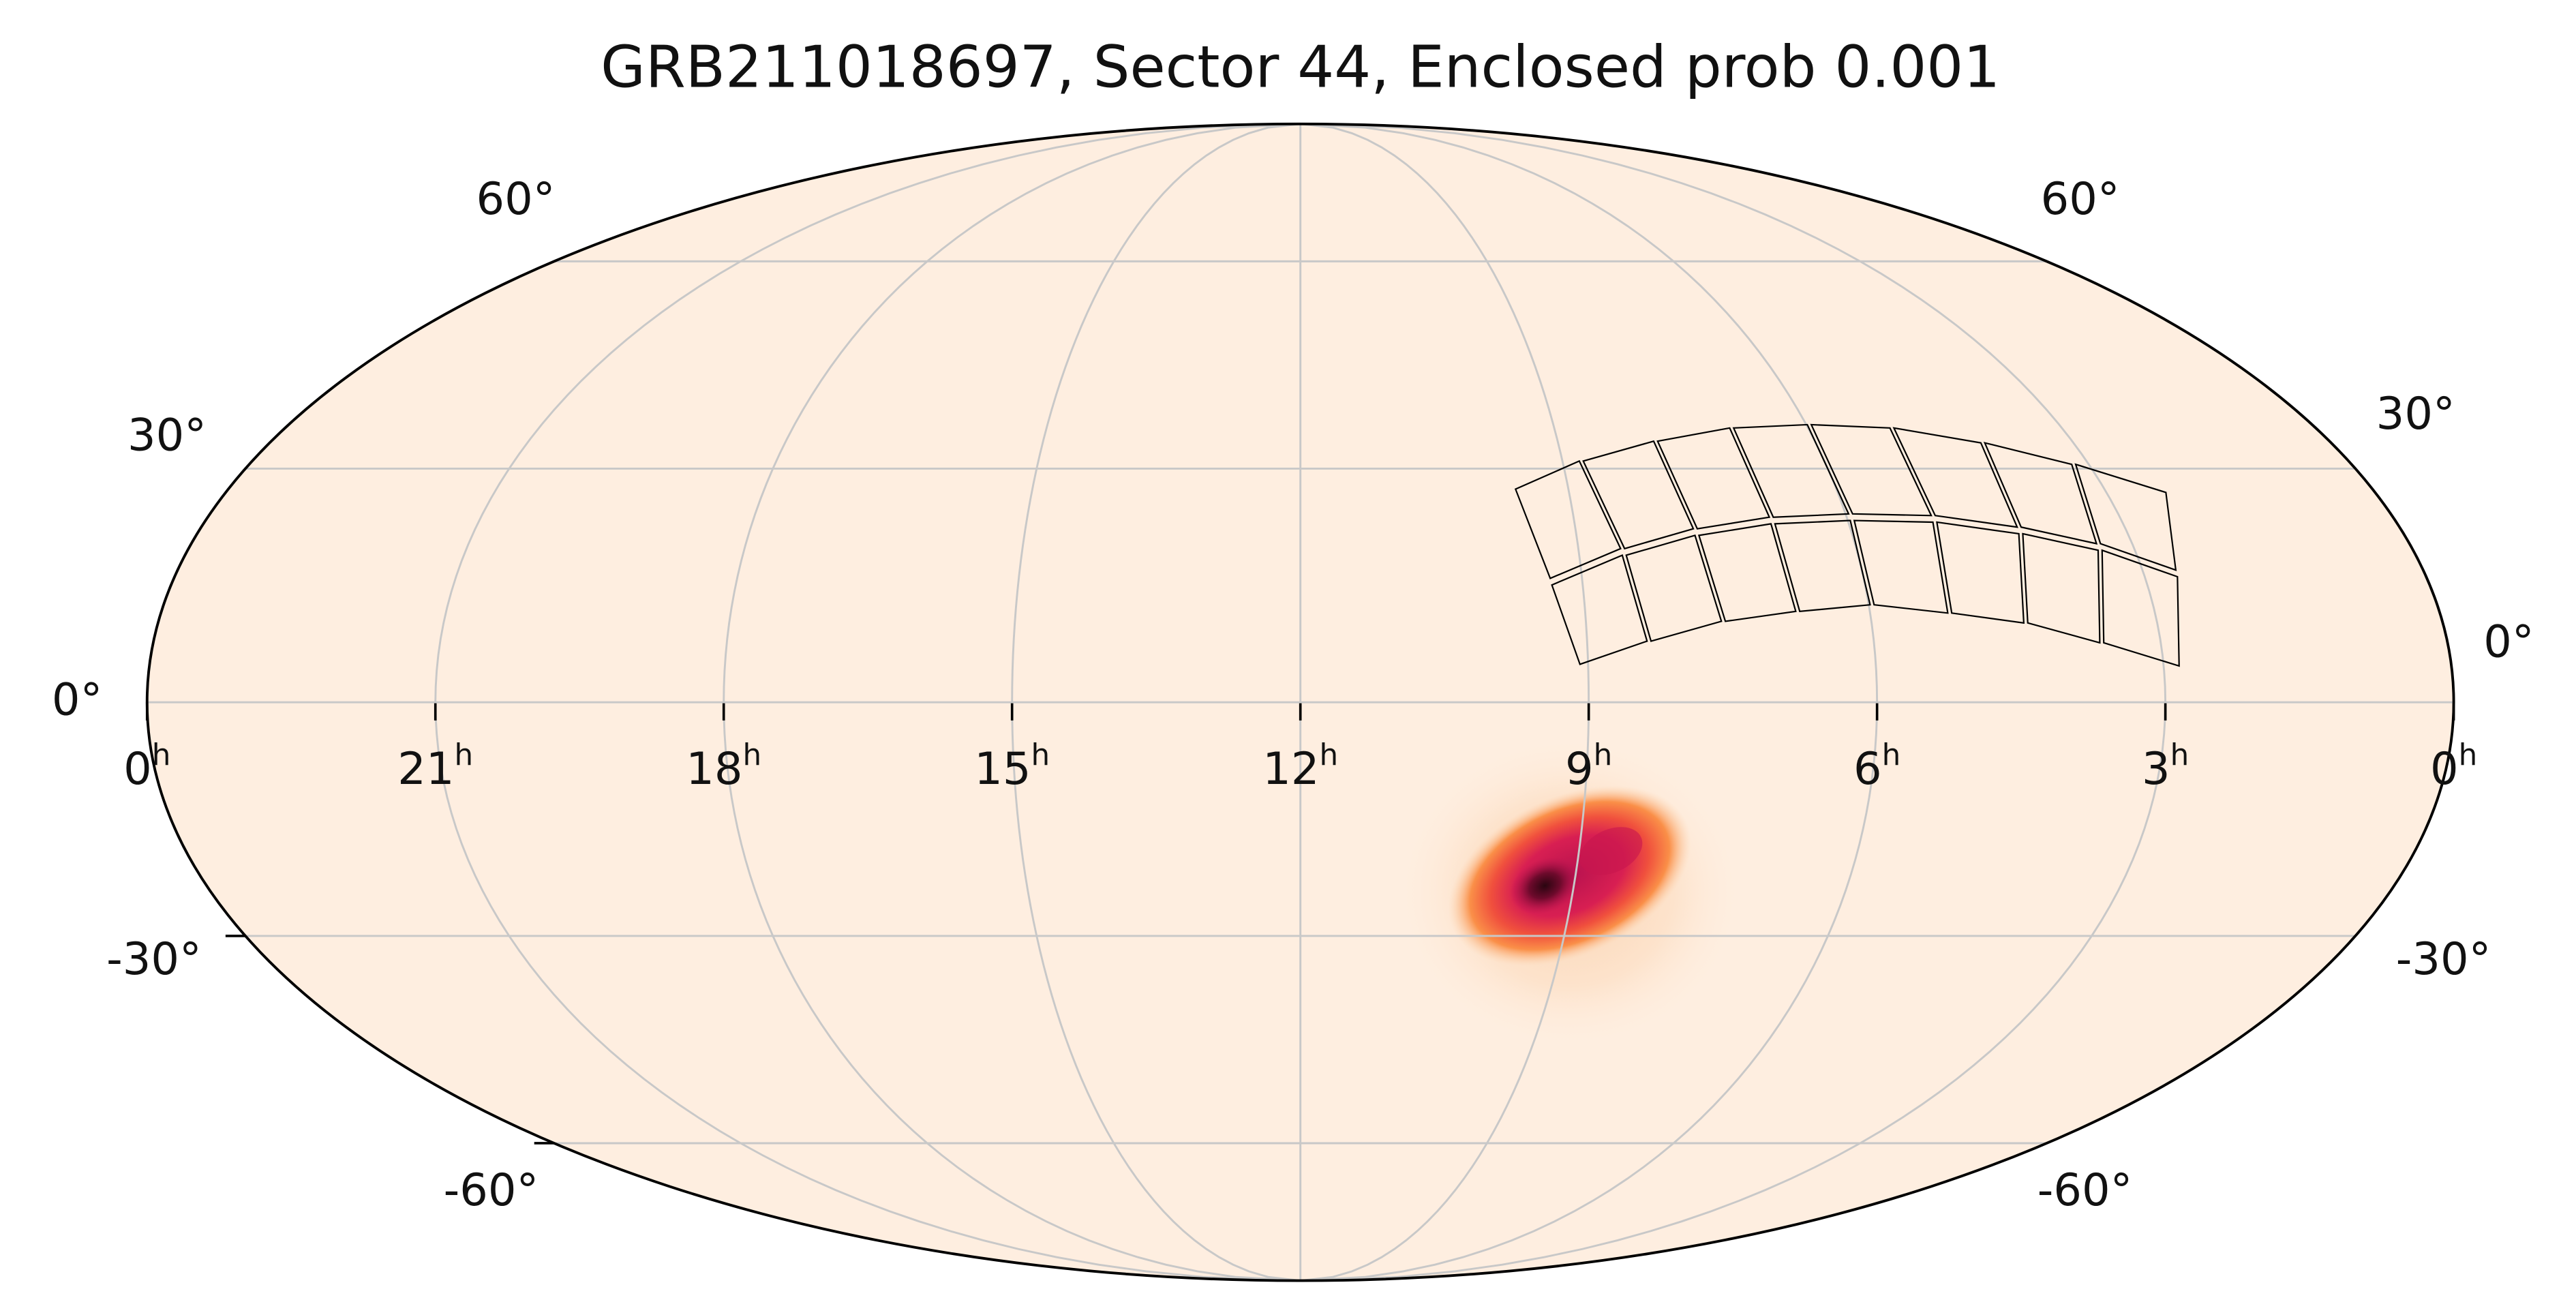 This screenshot has height=1315, width=2576. Describe the element at coordinates (492, 1190) in the screenshot. I see `dec-tick-label-left: -60°` at that location.